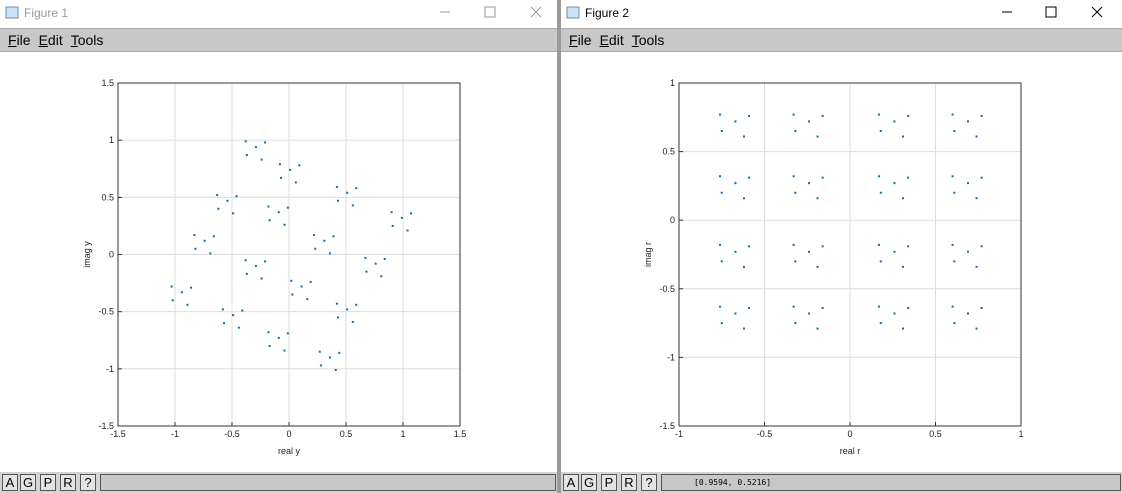 The height and width of the screenshot is (493, 1122). I want to click on status-bar: A G P R ?, so click(278, 482).